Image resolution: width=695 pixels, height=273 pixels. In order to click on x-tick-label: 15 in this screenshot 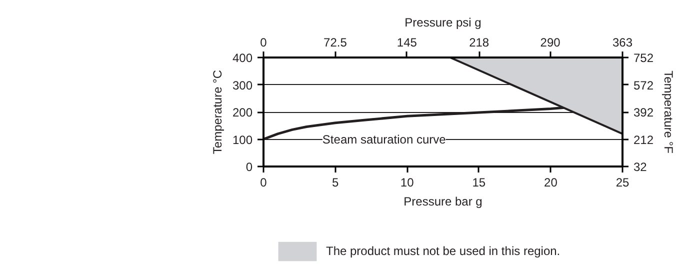, I will do `click(479, 183)`.